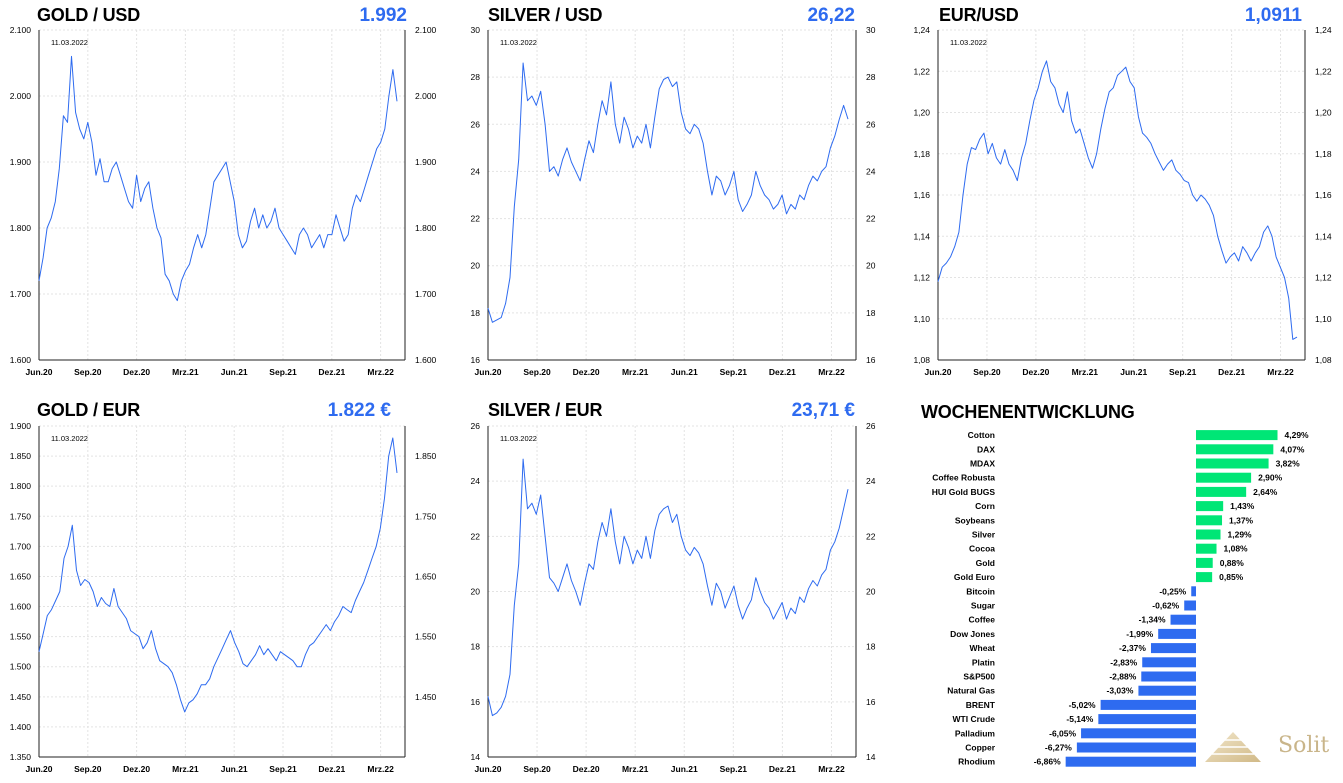 The width and height of the screenshot is (1343, 783). What do you see at coordinates (1123, 662) in the screenshot?
I see `bar-value-label: -2,83%` at bounding box center [1123, 662].